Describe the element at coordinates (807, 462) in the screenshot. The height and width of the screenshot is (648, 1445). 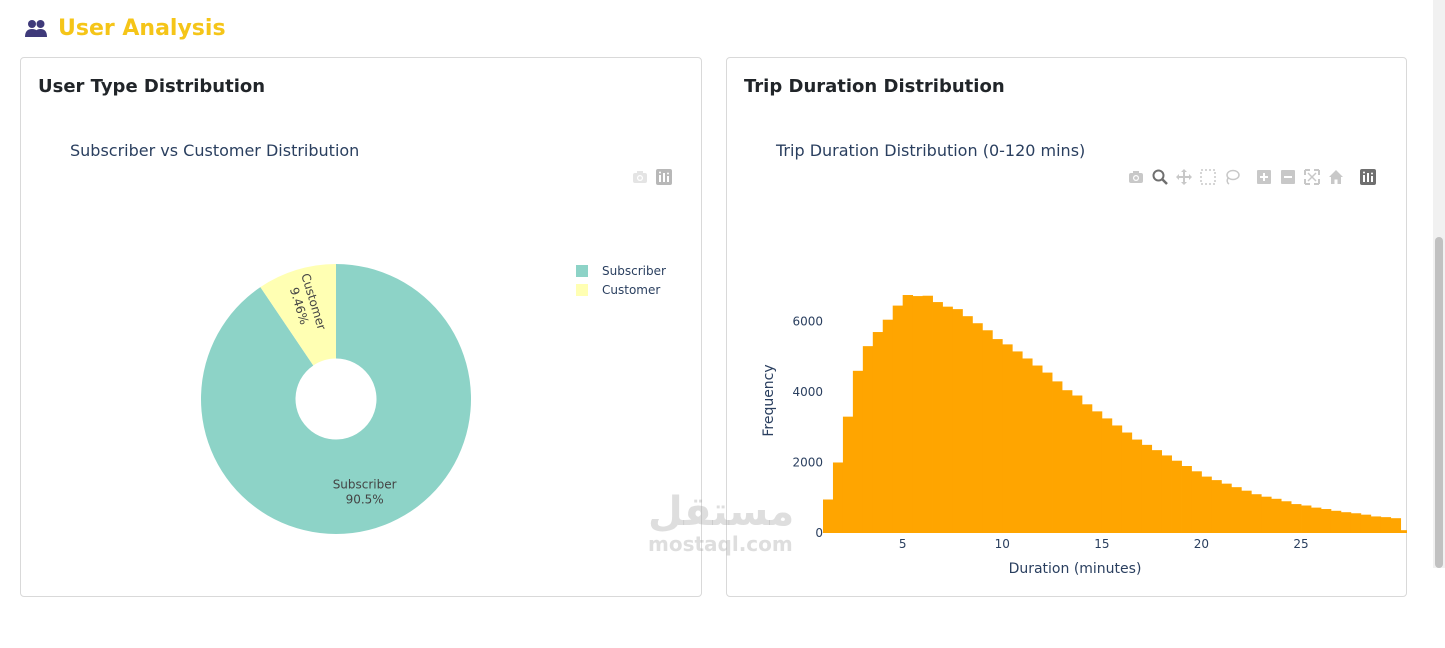
I see `y-tick-label: 2000` at that location.